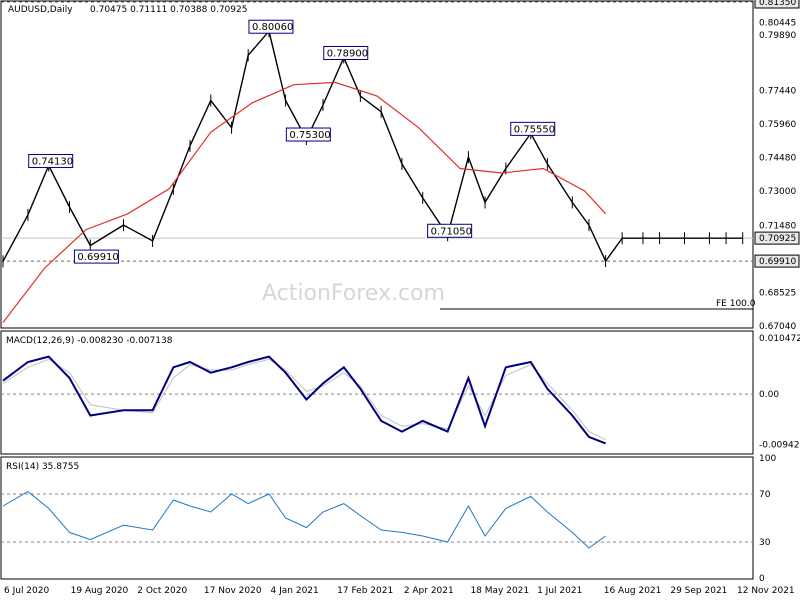 The height and width of the screenshot is (600, 800). What do you see at coordinates (429, 591) in the screenshot?
I see `x-axis-label: 2 Apr 2021` at bounding box center [429, 591].